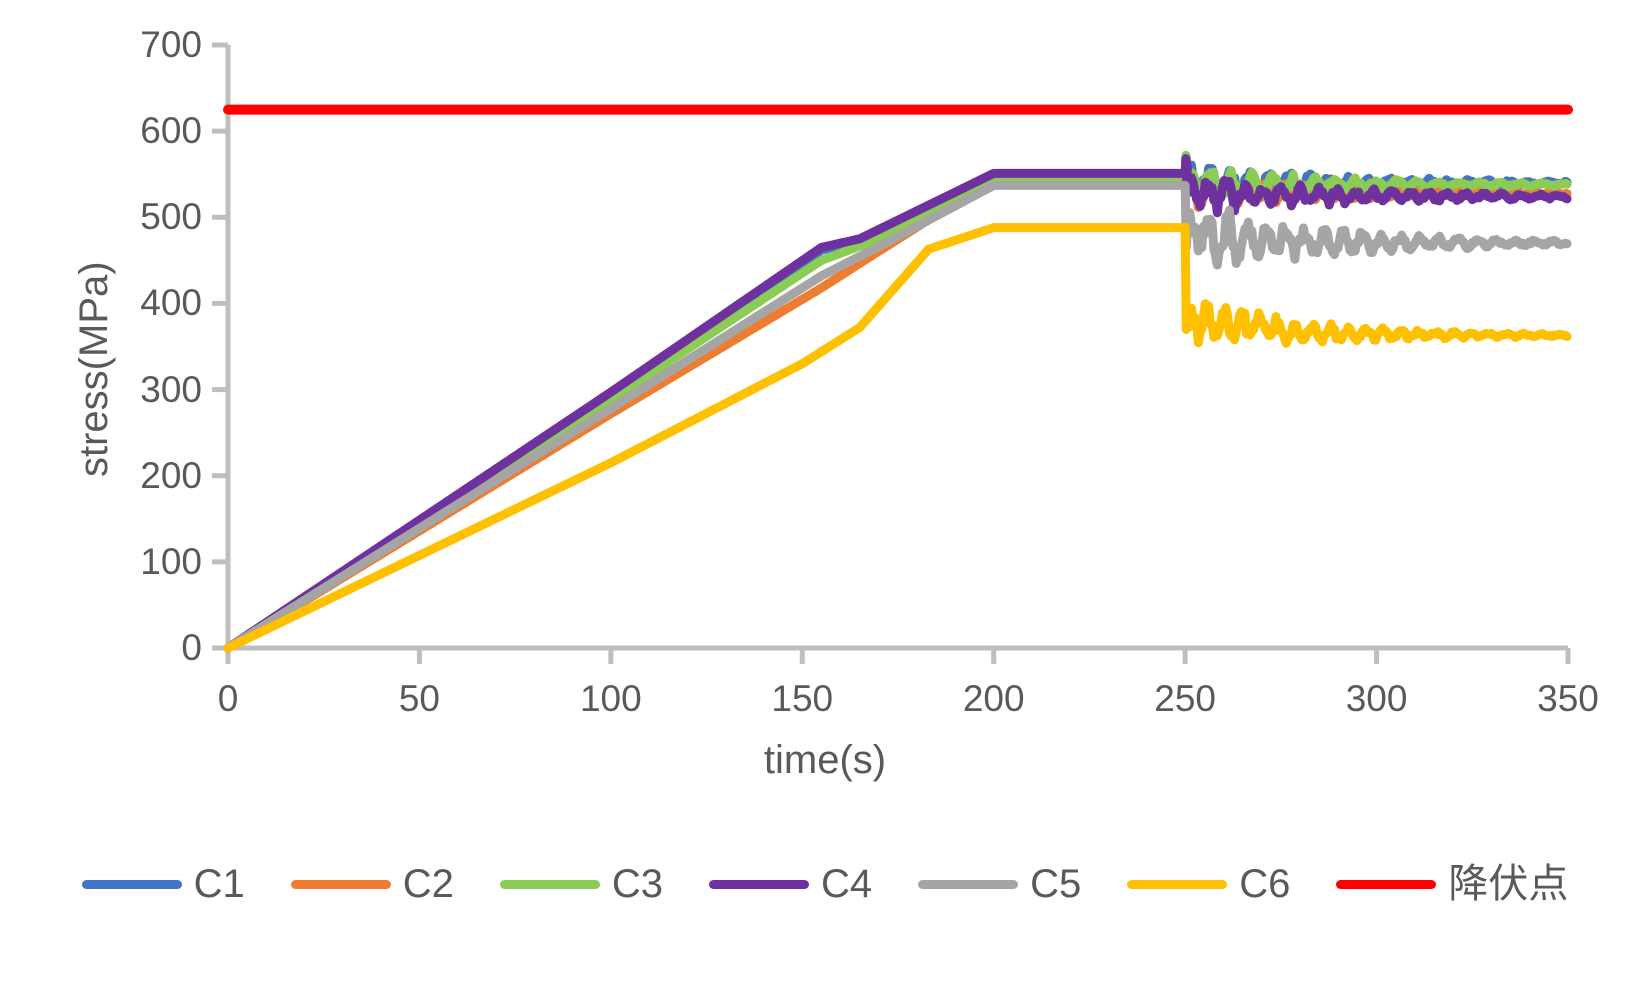  I want to click on x-axis-tick-label: 100, so click(610, 698).